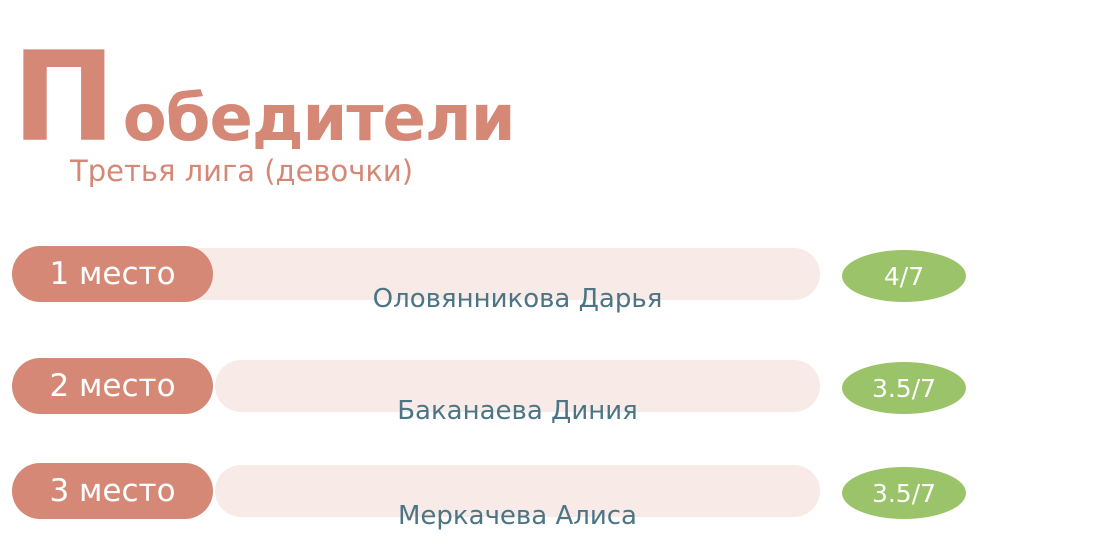 The width and height of the screenshot is (1118, 549). I want to click on winner-name: Баканаева Диния, so click(517, 411).